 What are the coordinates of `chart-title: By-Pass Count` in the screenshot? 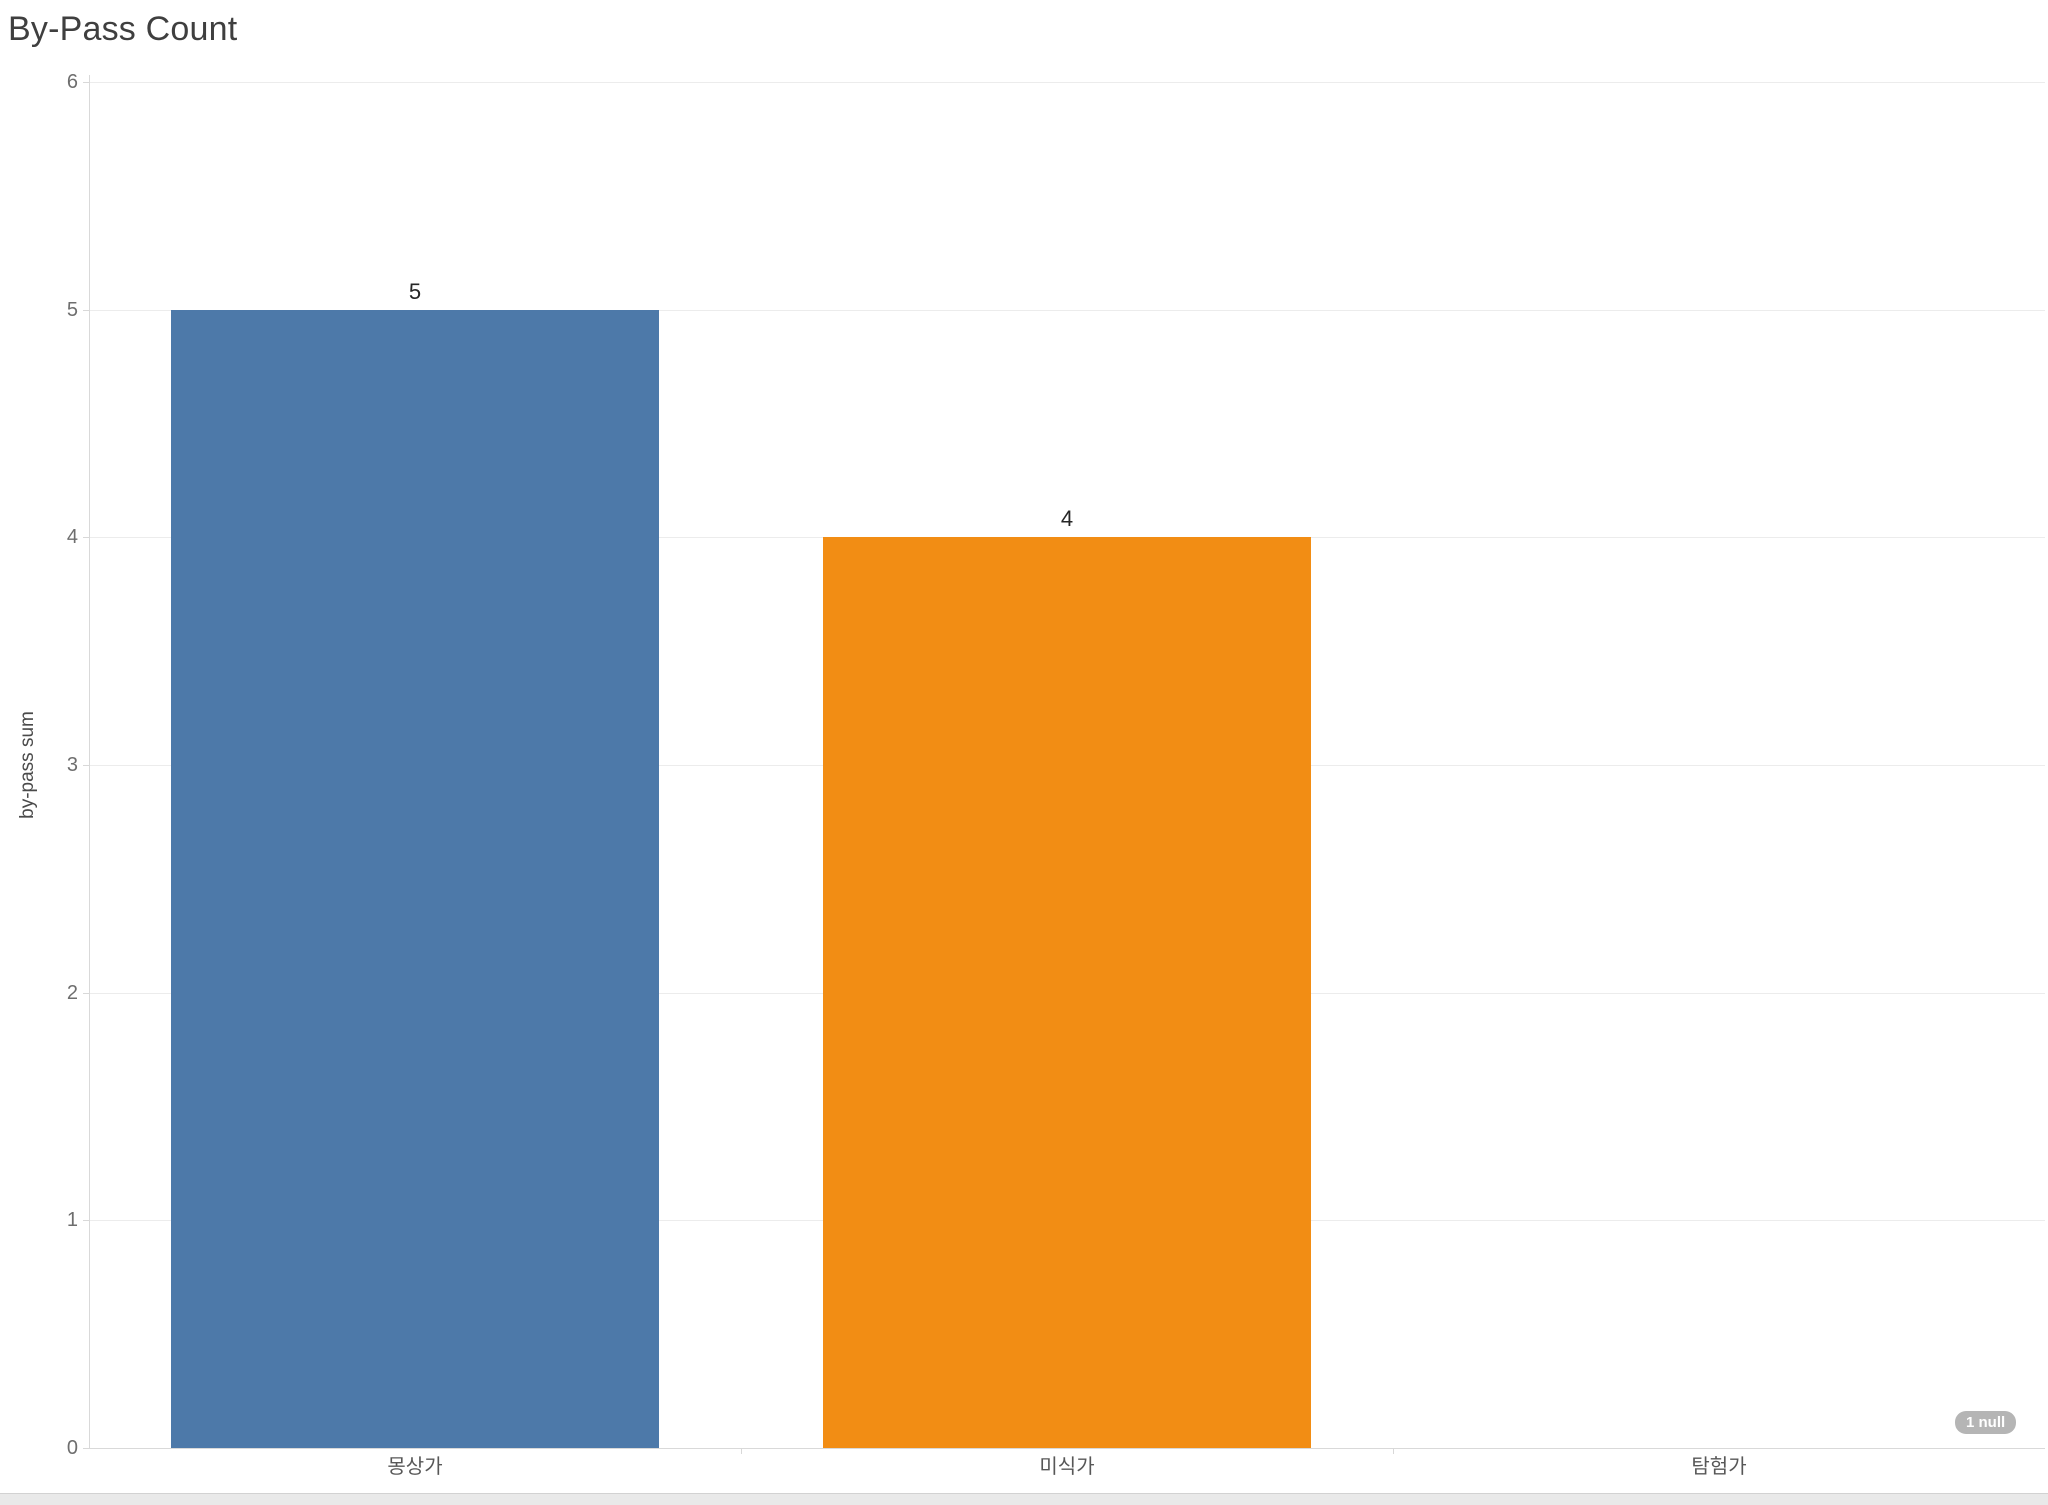 It's located at (123, 29).